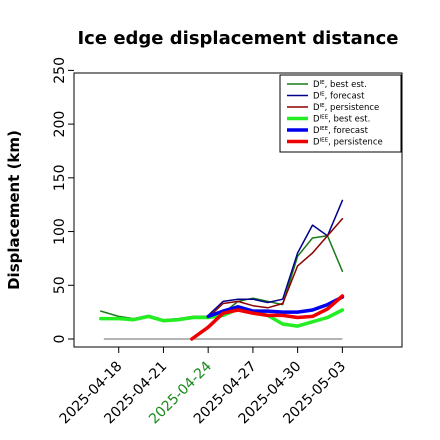  Describe the element at coordinates (60, 177) in the screenshot. I see `y-tick-label: 150` at that location.